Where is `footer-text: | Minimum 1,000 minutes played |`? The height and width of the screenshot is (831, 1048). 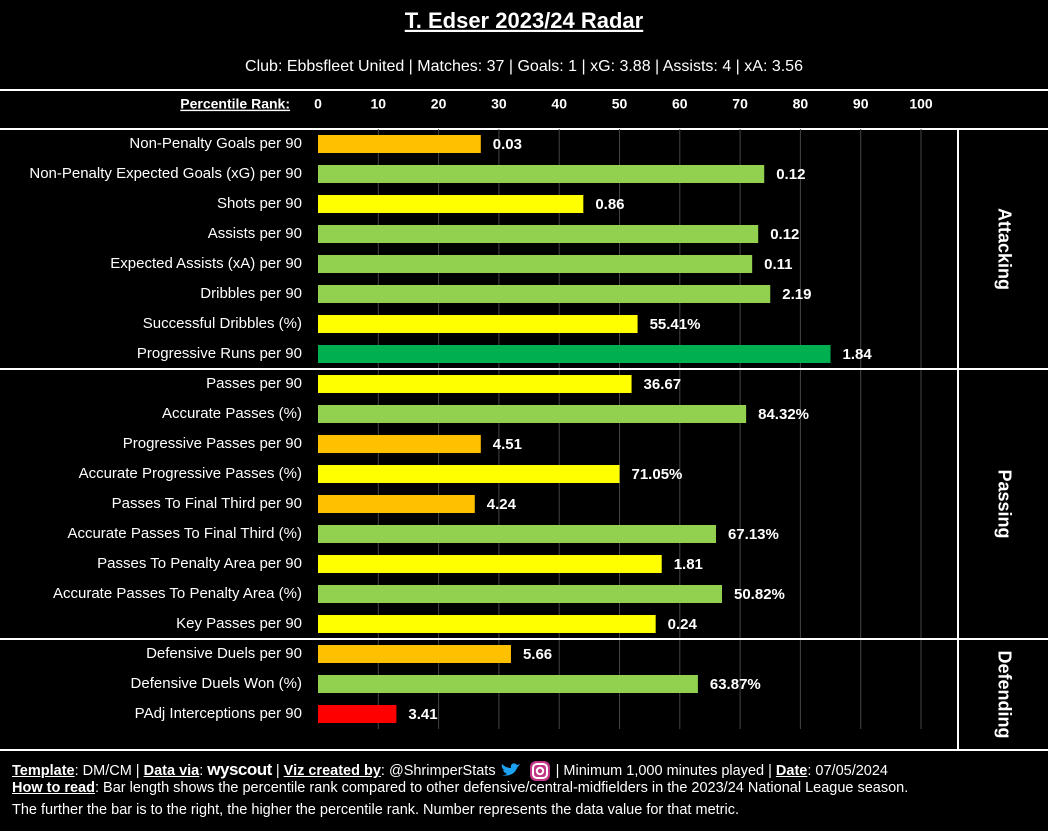 footer-text: | Minimum 1,000 minutes played | is located at coordinates (663, 771).